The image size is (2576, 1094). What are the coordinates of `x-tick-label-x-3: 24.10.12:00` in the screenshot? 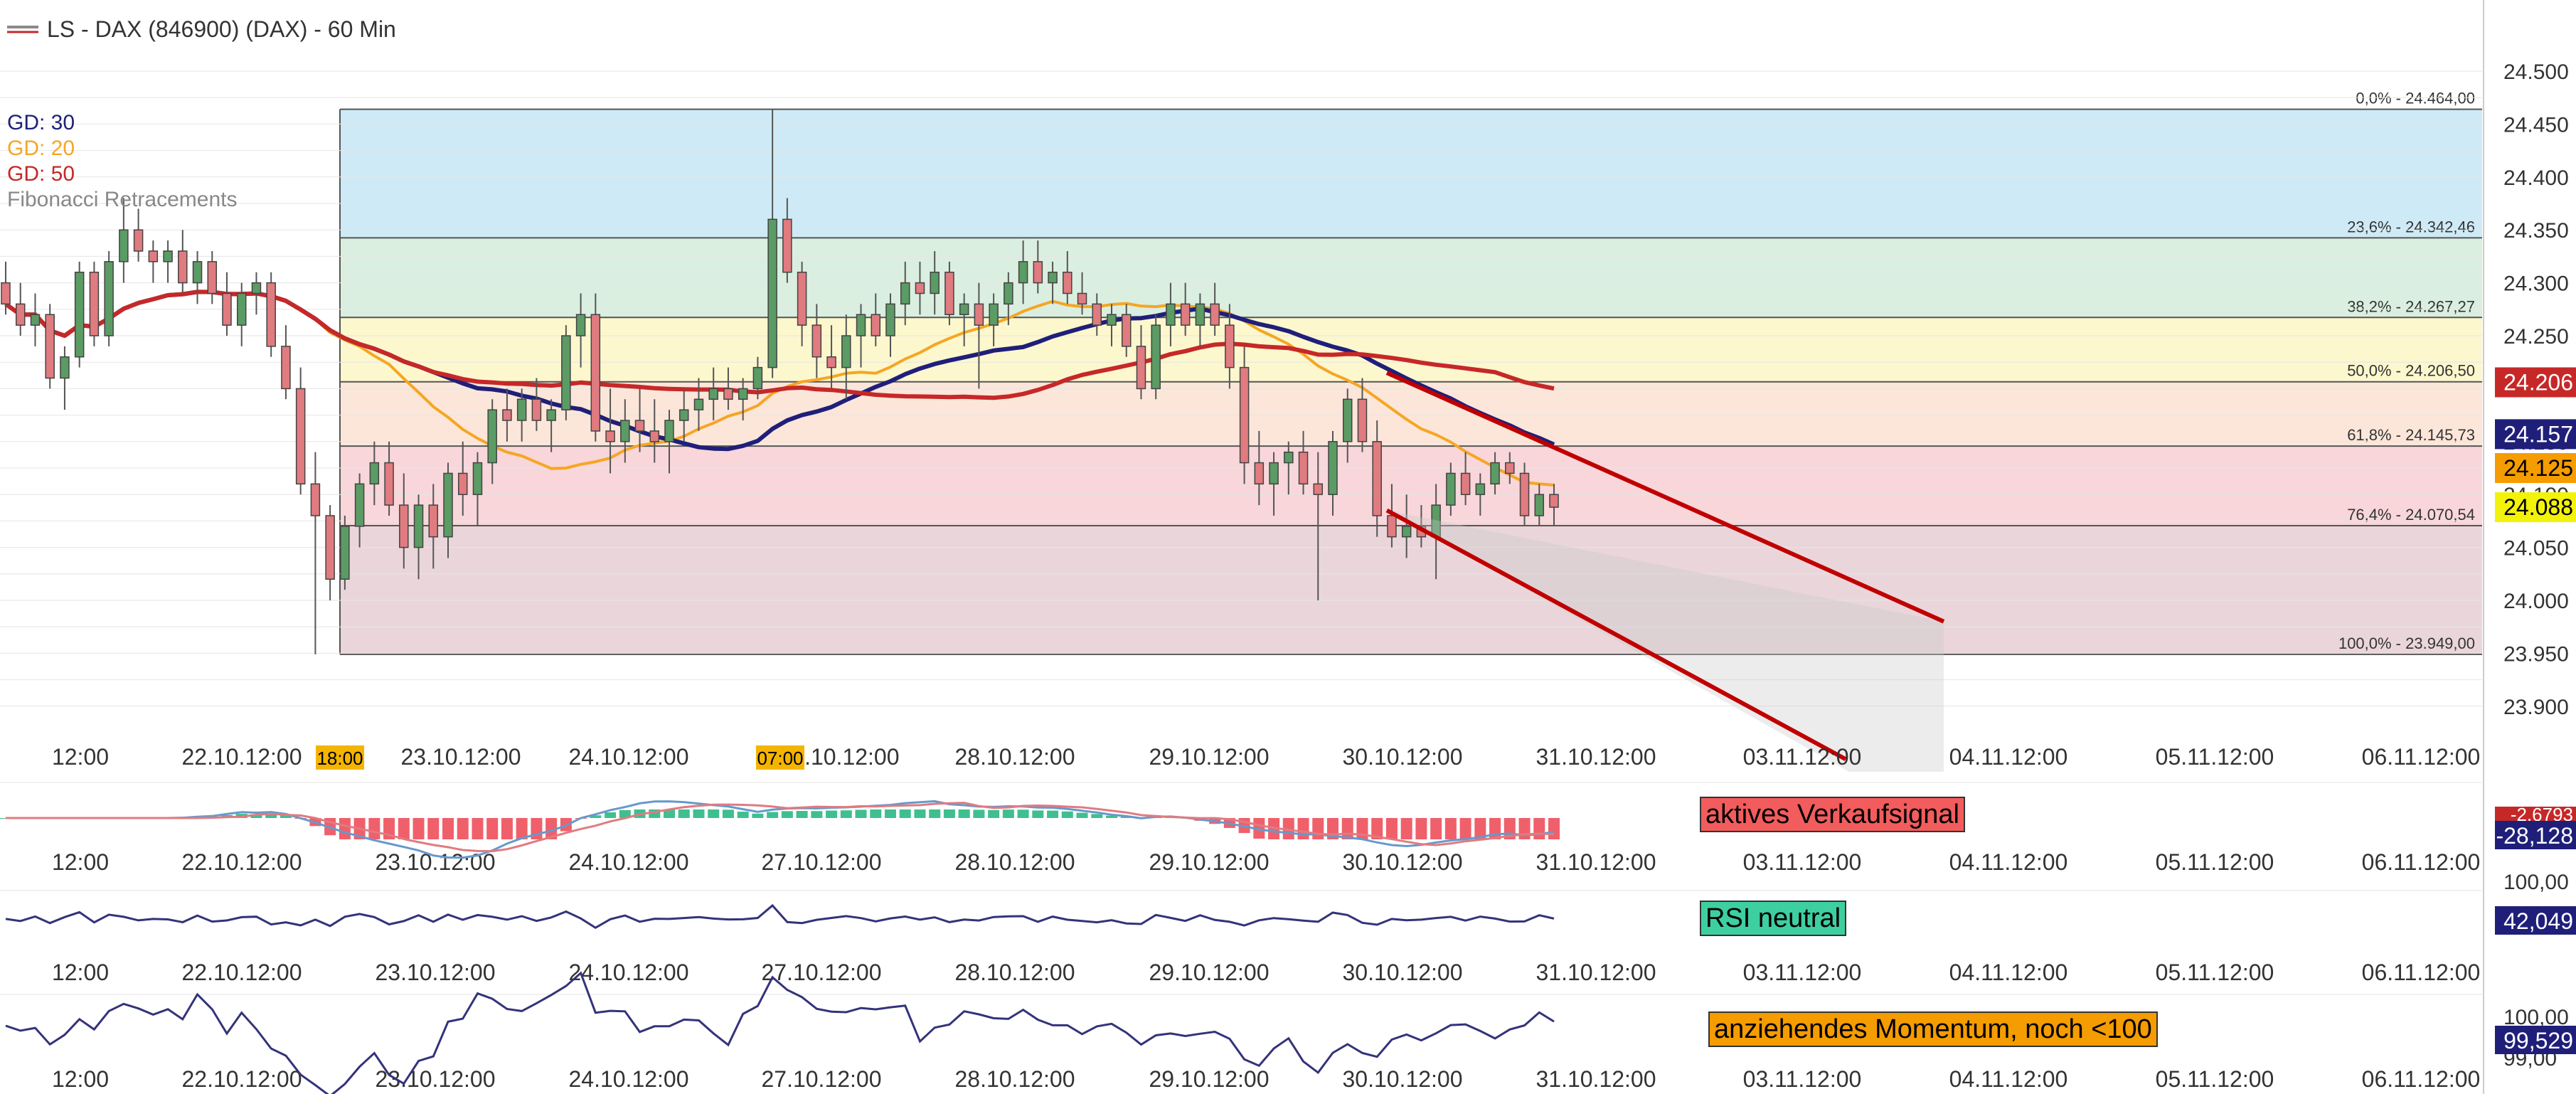 It's located at (628, 757).